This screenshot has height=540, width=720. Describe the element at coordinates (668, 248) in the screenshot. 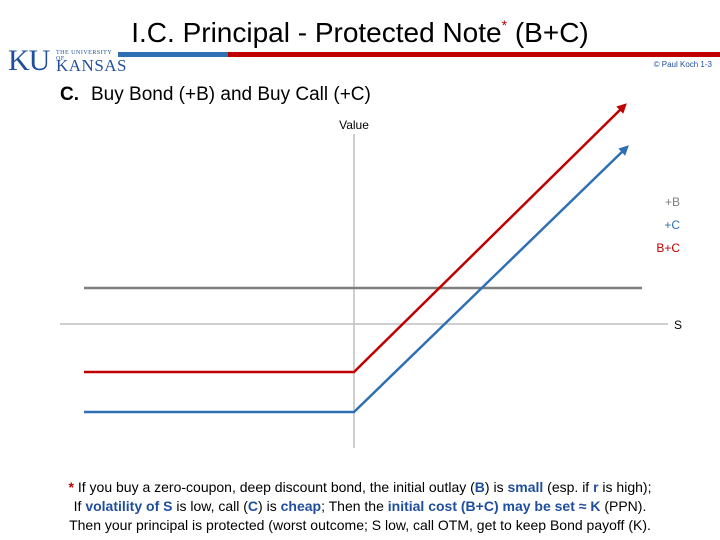

I see `legend-combined: B+C` at that location.